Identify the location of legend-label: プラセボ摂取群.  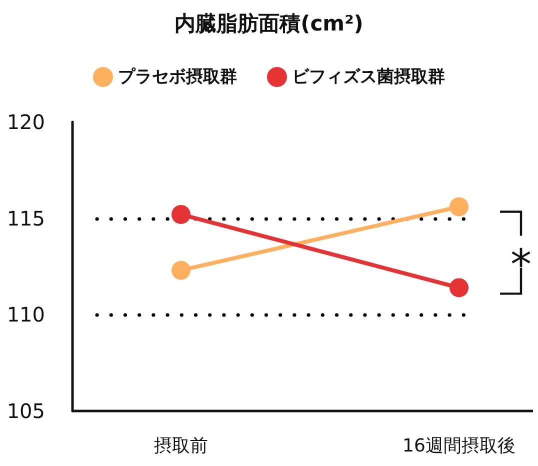
(177, 77).